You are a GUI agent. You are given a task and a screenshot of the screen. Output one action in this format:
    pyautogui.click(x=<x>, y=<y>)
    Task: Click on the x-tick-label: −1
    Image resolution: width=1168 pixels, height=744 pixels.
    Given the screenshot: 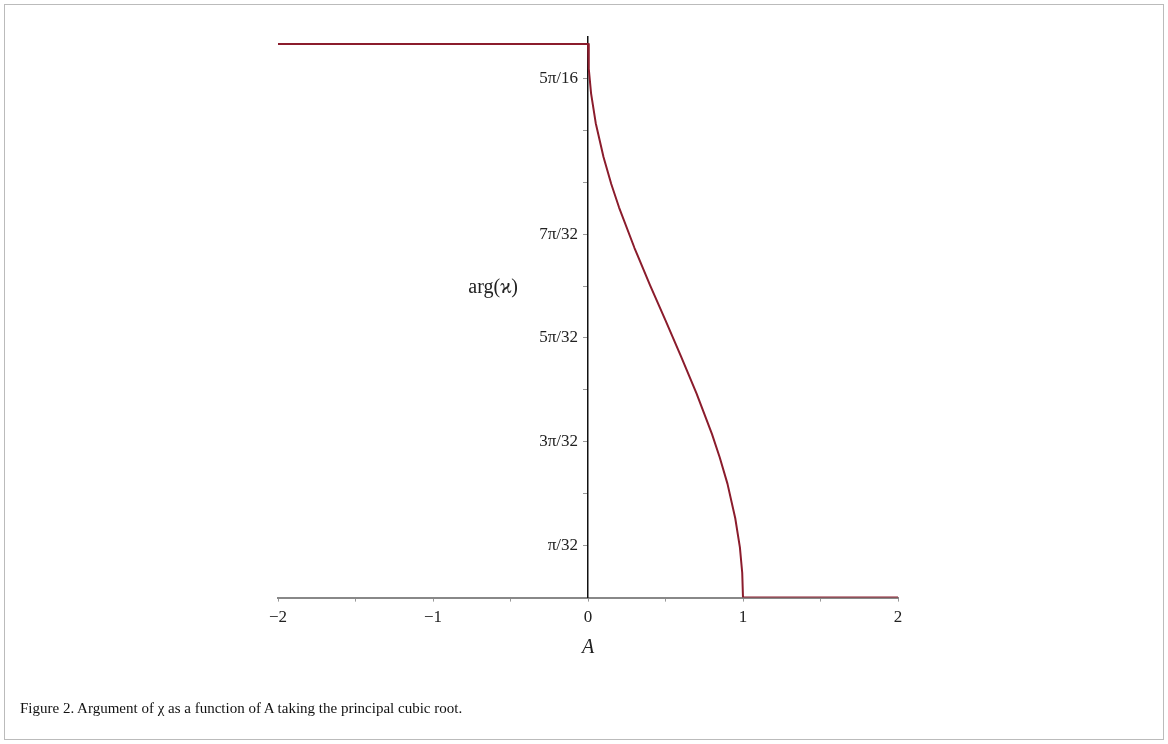 What is the action you would take?
    pyautogui.click(x=433, y=617)
    